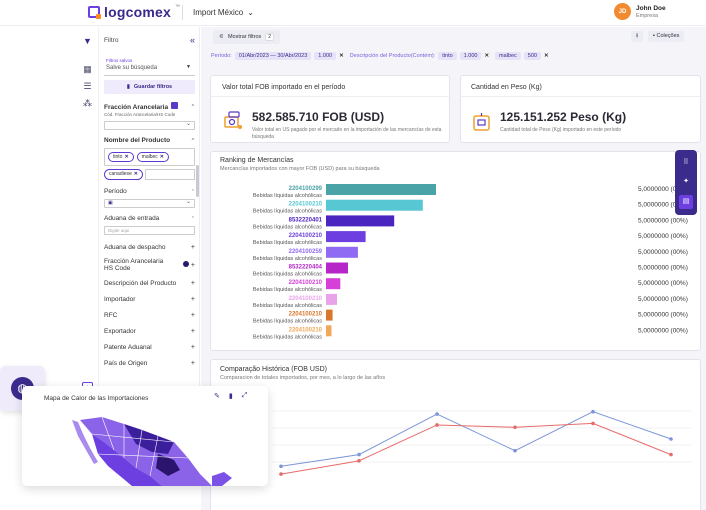 This screenshot has height=510, width=706. What do you see at coordinates (175, 105) in the screenshot?
I see `info-icon` at bounding box center [175, 105].